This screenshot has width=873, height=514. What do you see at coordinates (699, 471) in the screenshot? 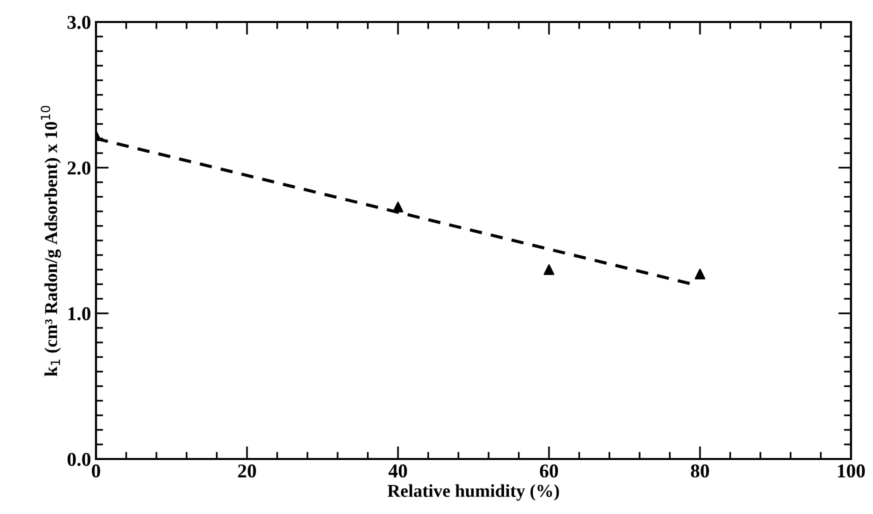
I see `x-tick-label: 80` at bounding box center [699, 471].